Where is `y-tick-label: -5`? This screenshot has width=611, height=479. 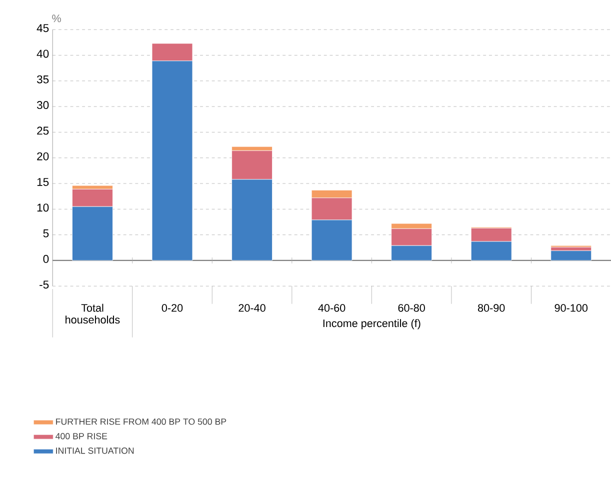
y-tick-label: -5 is located at coordinates (44, 284).